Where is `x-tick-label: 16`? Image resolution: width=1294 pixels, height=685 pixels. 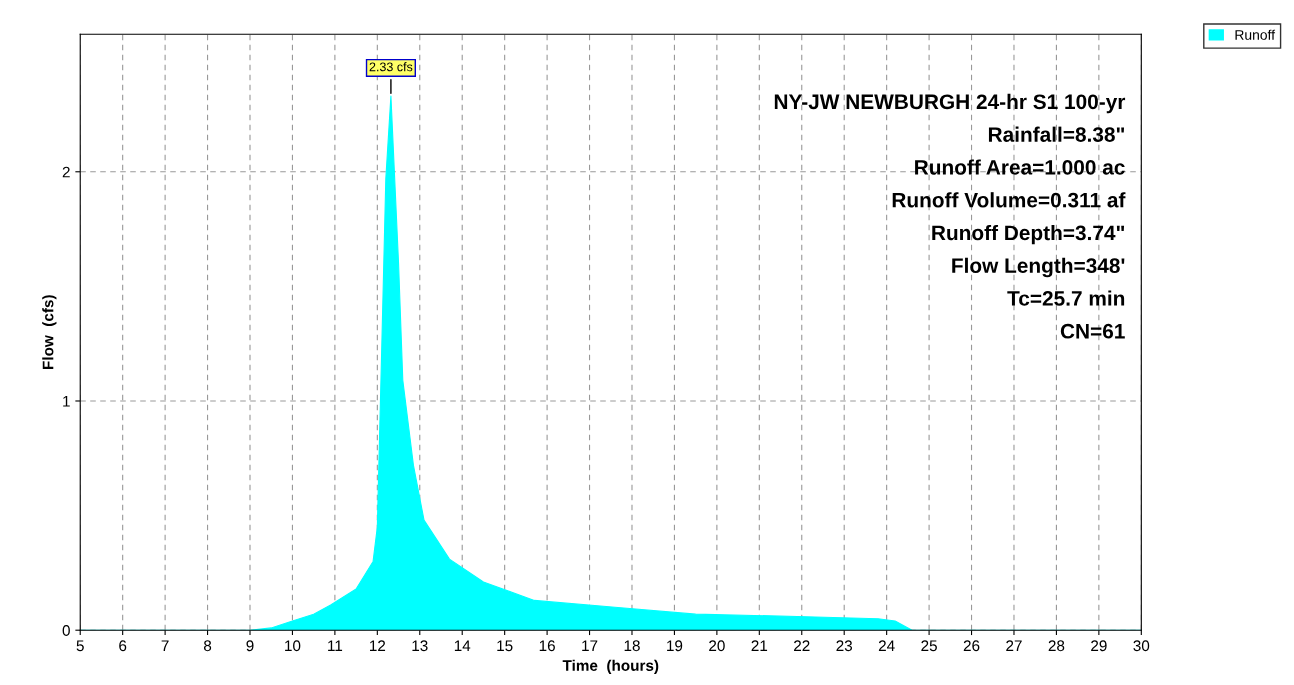 x-tick-label: 16 is located at coordinates (547, 646).